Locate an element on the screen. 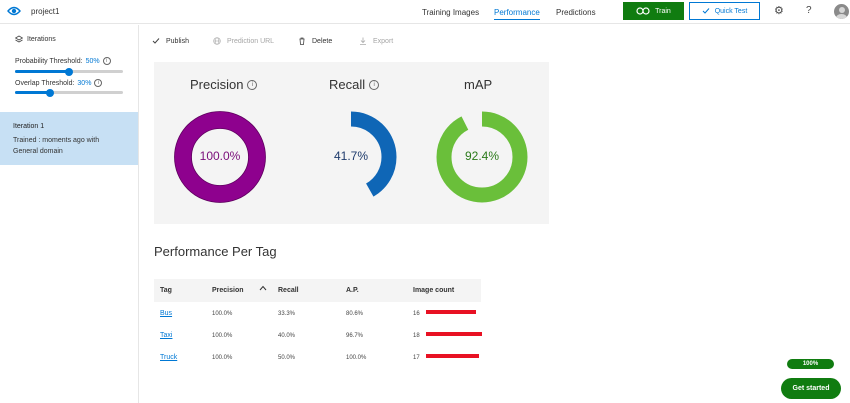  quick-test-button: Quick Test is located at coordinates (724, 11).